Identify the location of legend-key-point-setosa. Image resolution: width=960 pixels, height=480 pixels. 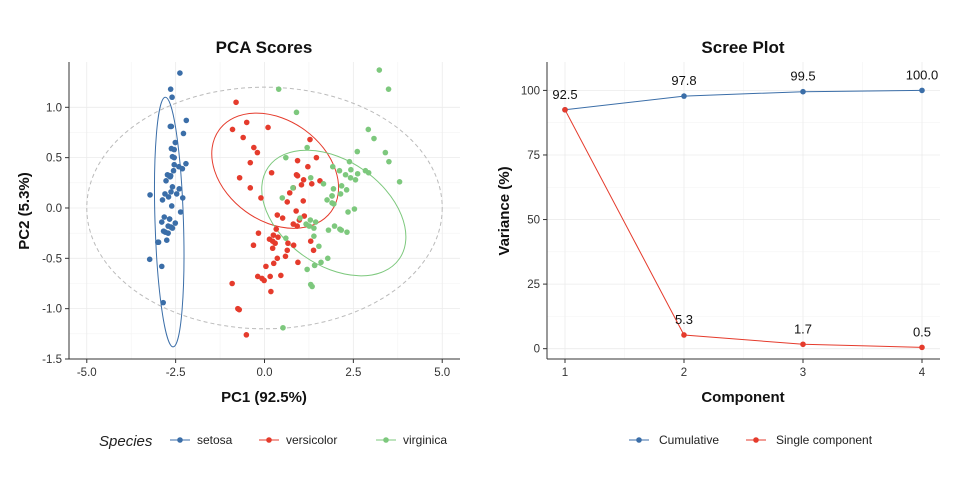
(180, 440).